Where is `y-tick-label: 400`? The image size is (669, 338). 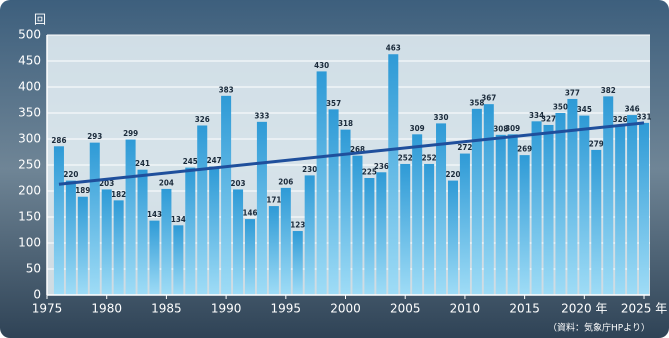 y-tick-label: 400 is located at coordinates (29, 87).